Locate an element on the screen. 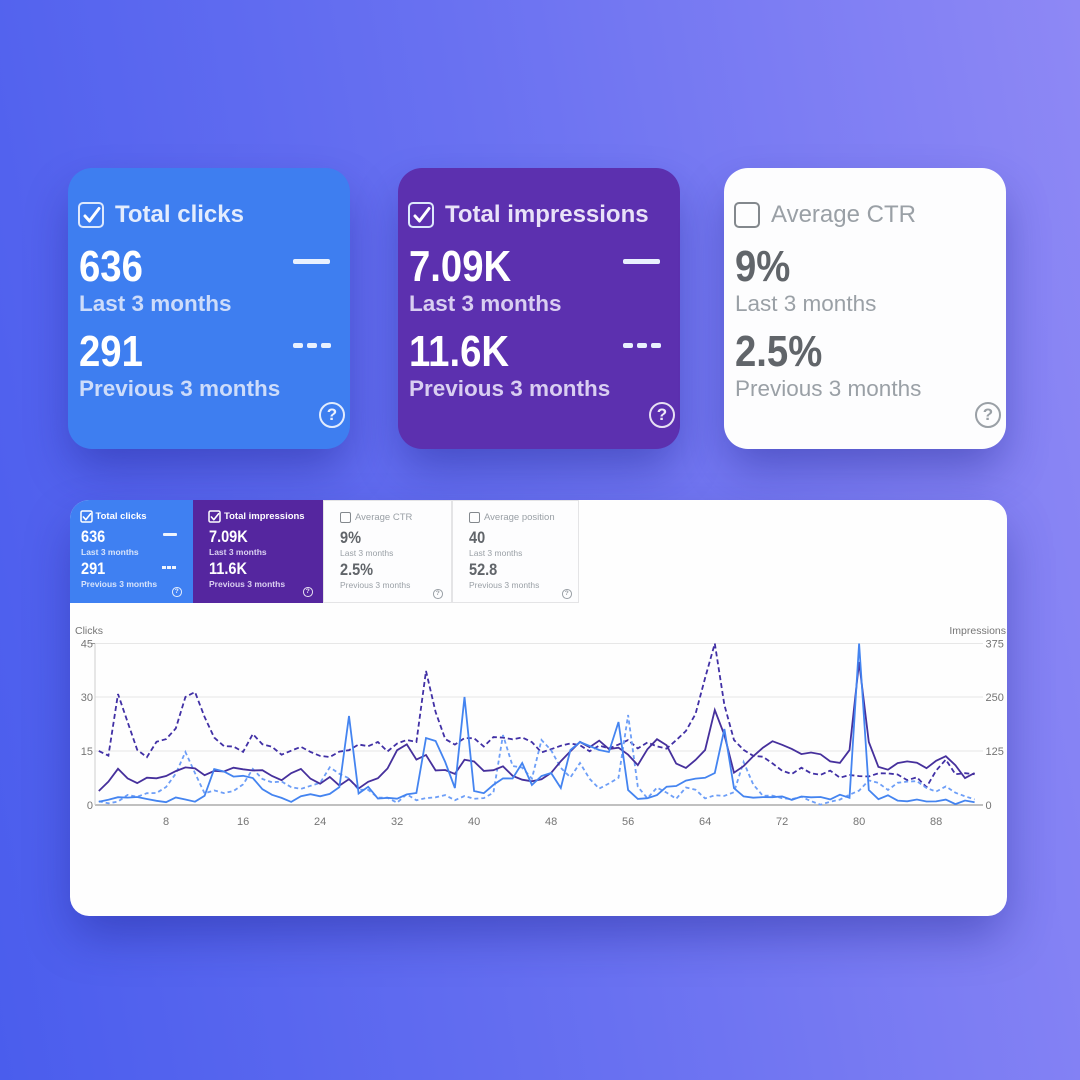 This screenshot has height=1080, width=1080. svg-text: 64 is located at coordinates (705, 822).